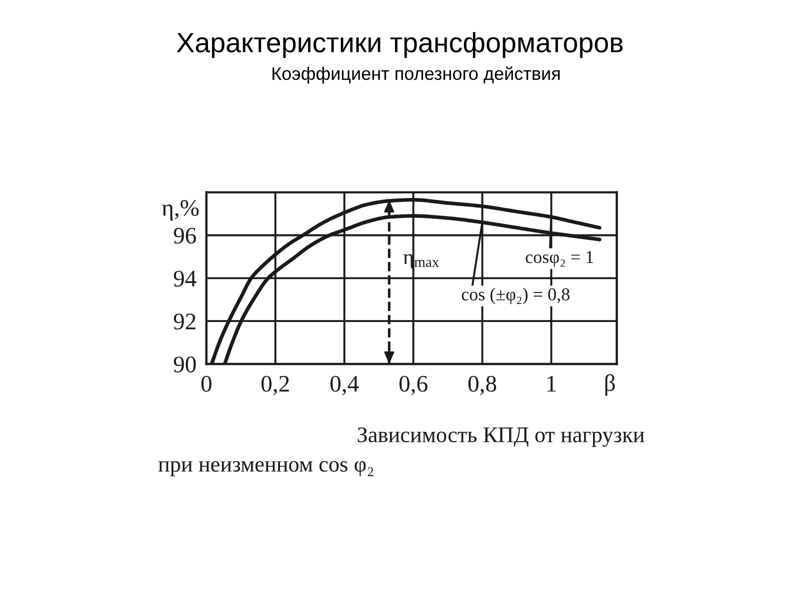 The image size is (800, 600). Describe the element at coordinates (185, 322) in the screenshot. I see `y-tick-label: 92` at that location.